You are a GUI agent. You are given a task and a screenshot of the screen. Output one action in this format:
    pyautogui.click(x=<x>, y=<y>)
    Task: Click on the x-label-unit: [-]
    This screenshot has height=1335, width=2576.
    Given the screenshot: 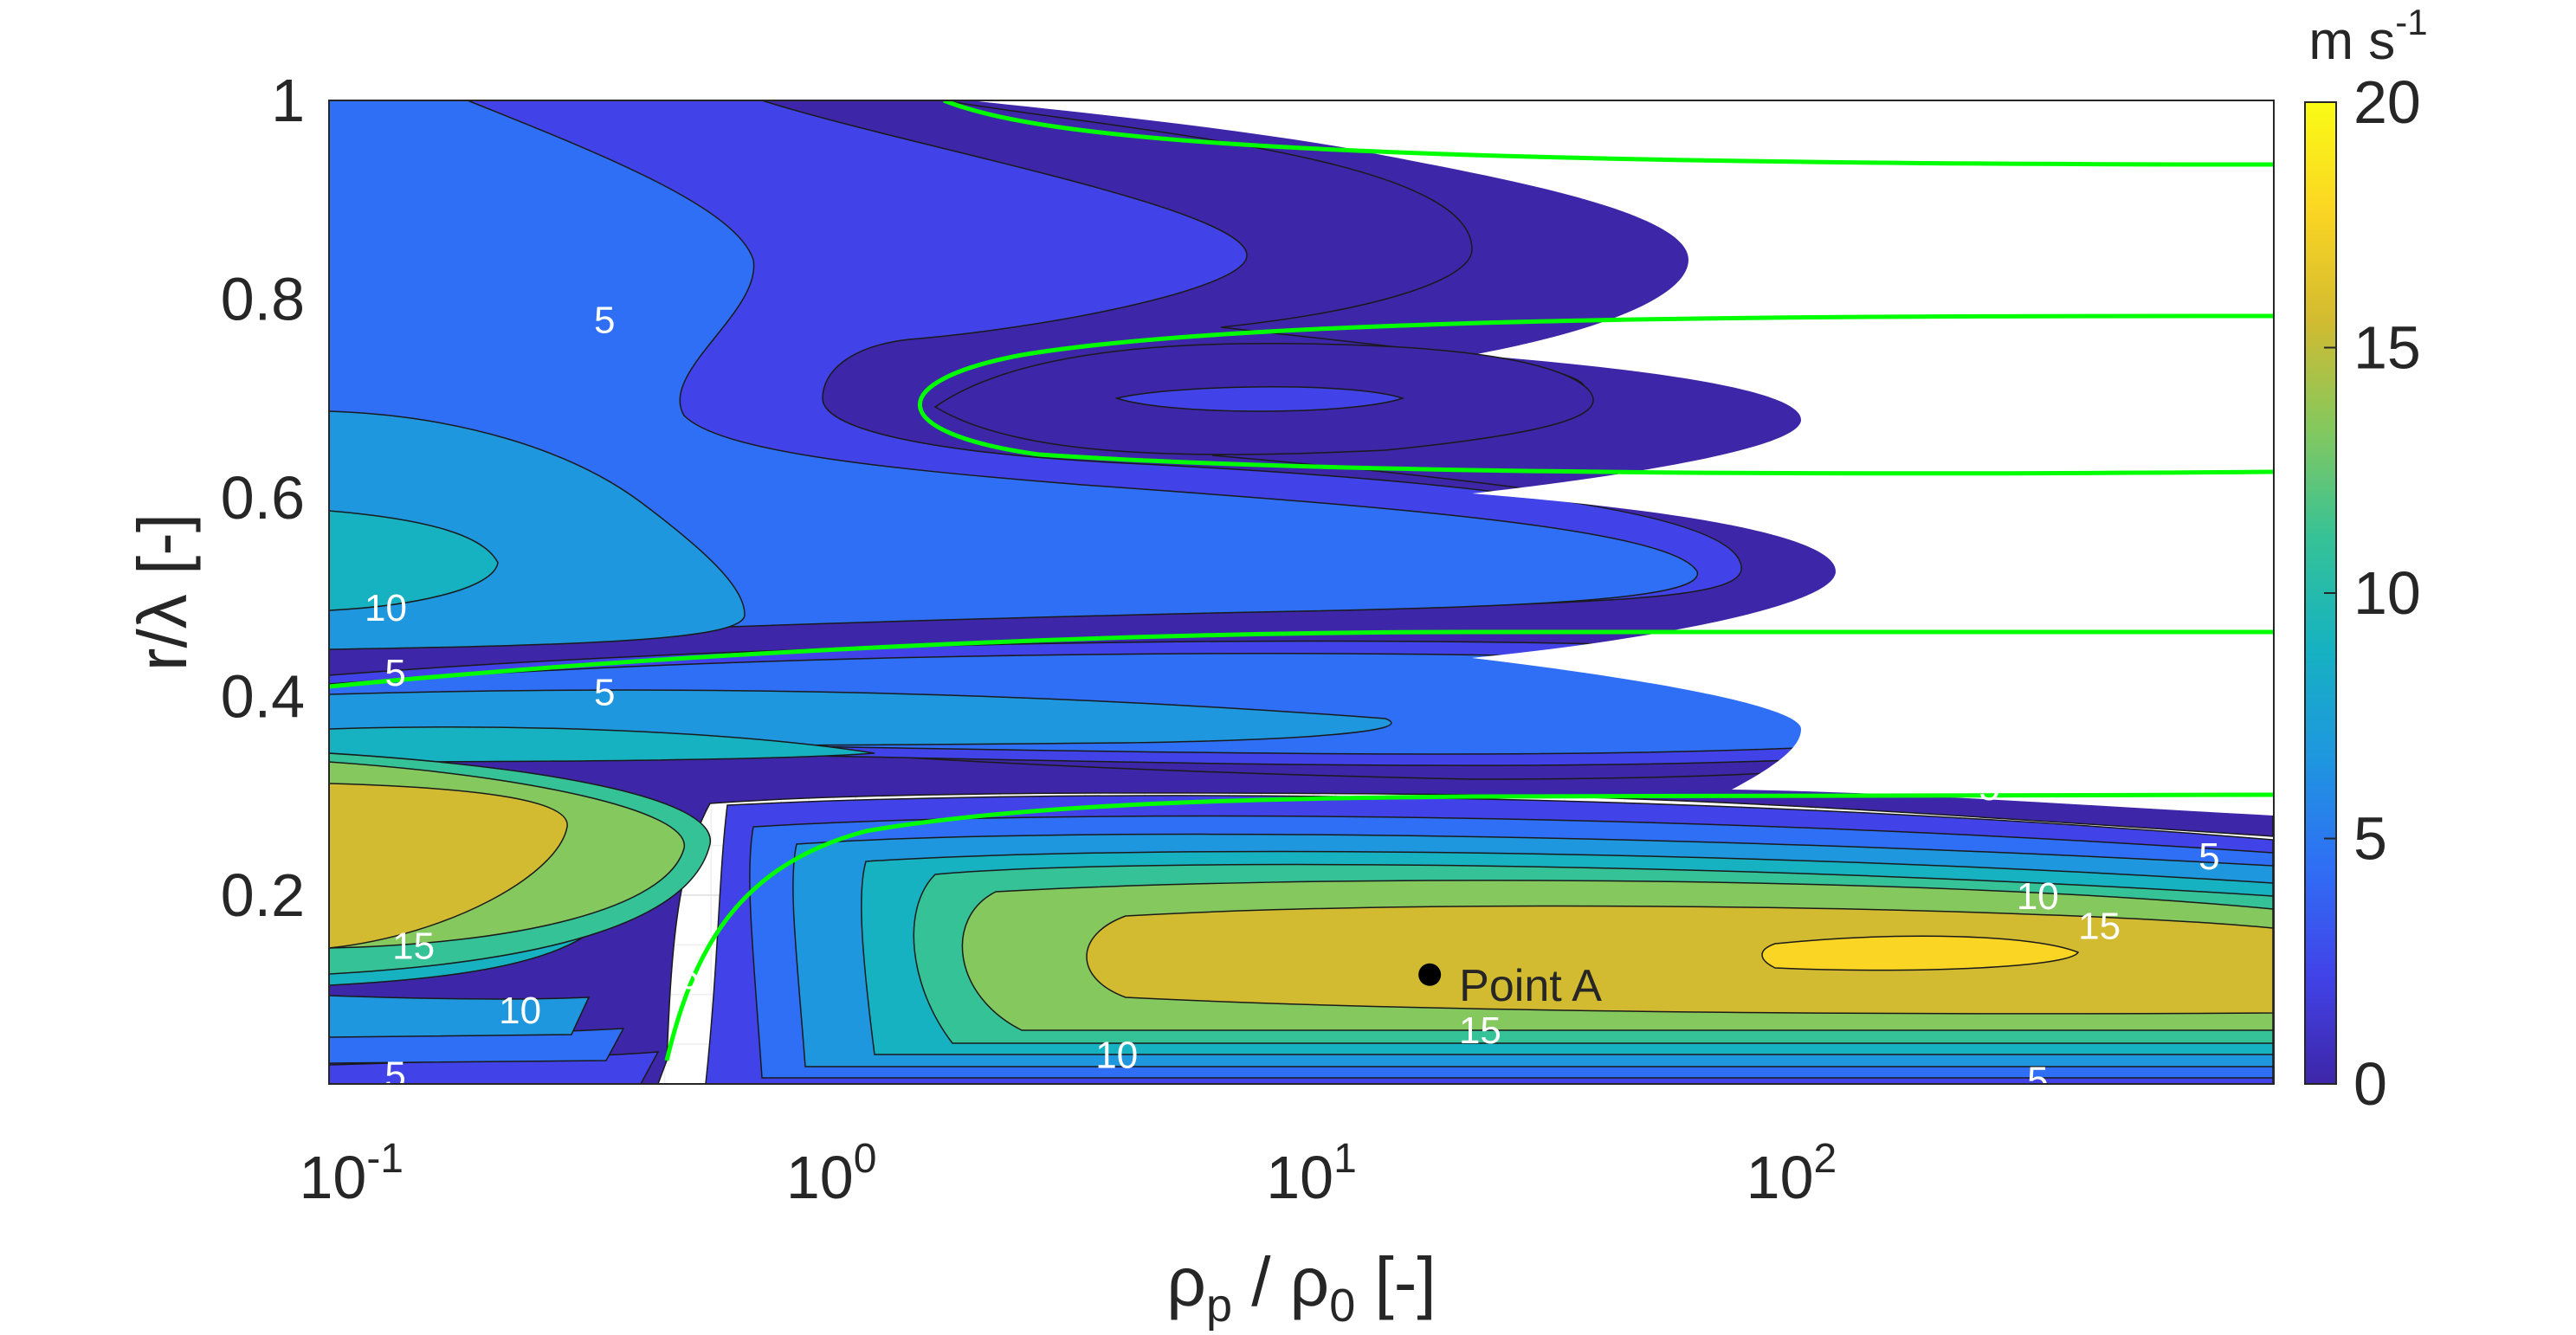 What is the action you would take?
    pyautogui.click(x=1395, y=1282)
    